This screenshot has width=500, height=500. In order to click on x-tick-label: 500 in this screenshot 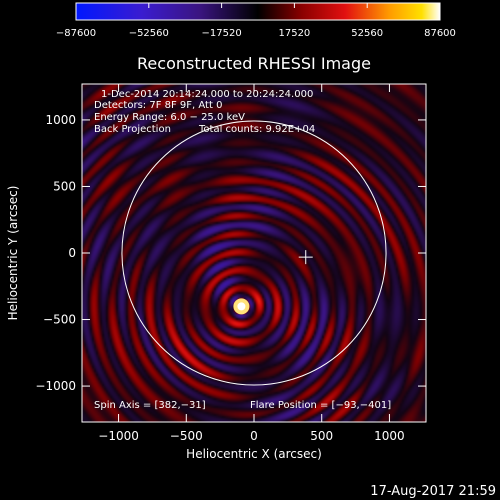, I will do `click(321, 436)`.